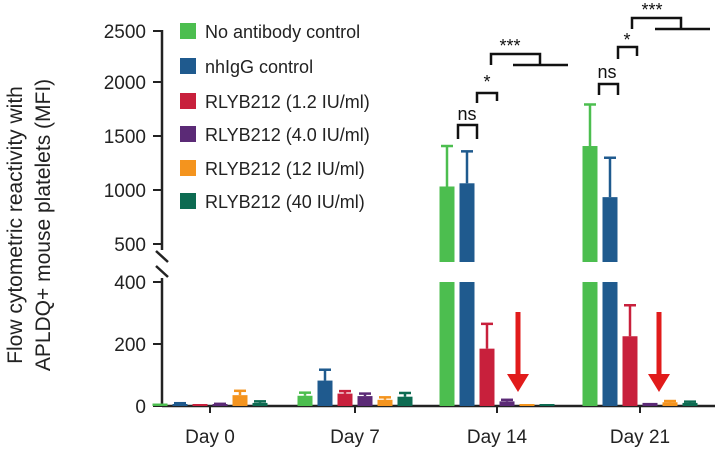 The height and width of the screenshot is (451, 723). I want to click on bar-s0-c2-upper, so click(447, 224).